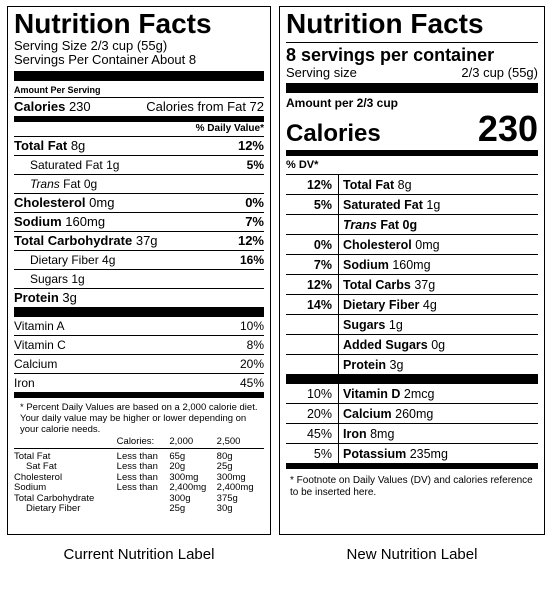 This screenshot has width=552, height=589. Describe the element at coordinates (412, 42) in the screenshot. I see `divider-thin` at that location.